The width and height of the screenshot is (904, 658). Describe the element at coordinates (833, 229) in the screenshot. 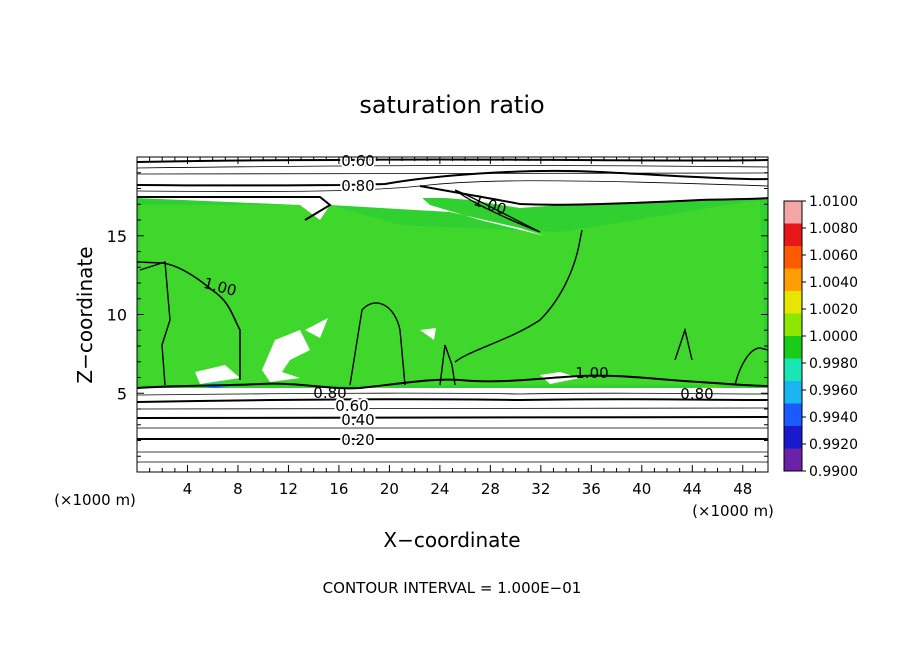

I see `colorbar-tick-label: 1.0080` at that location.